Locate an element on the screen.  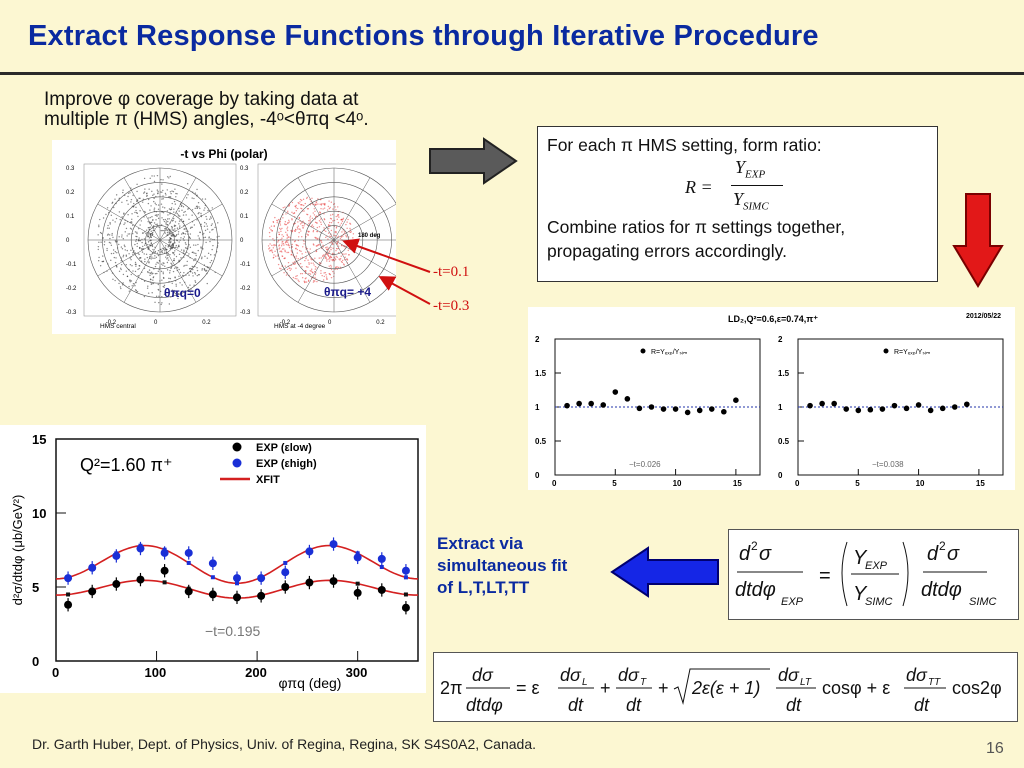
xs-data-points is located at coordinates (237, 576).